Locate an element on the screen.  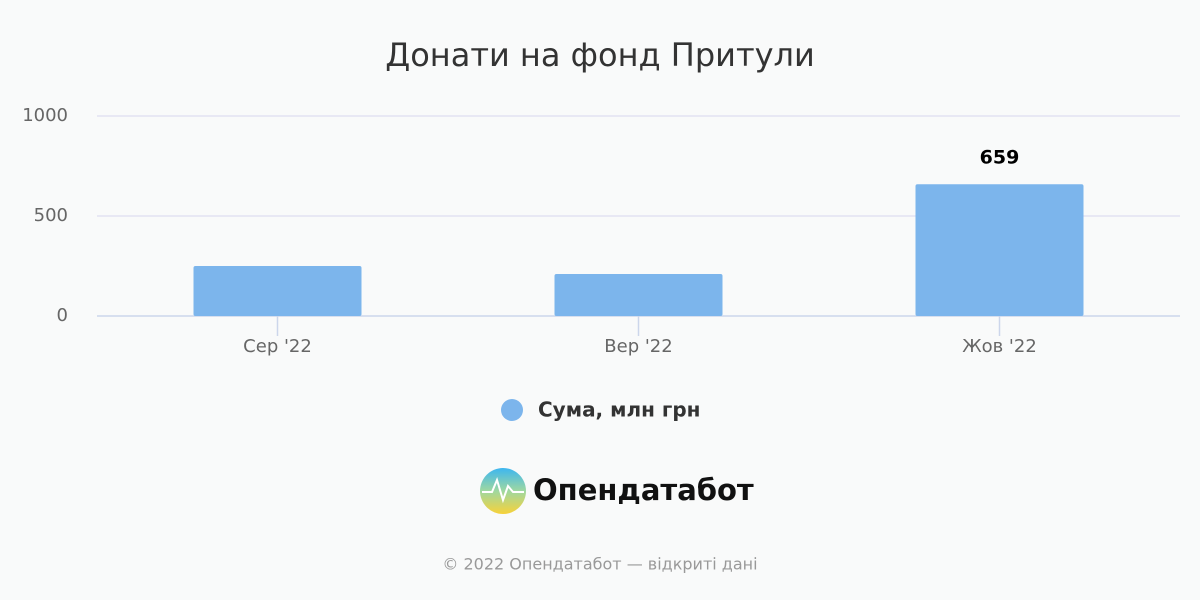
logo-text: Опендатабот is located at coordinates (643, 490).